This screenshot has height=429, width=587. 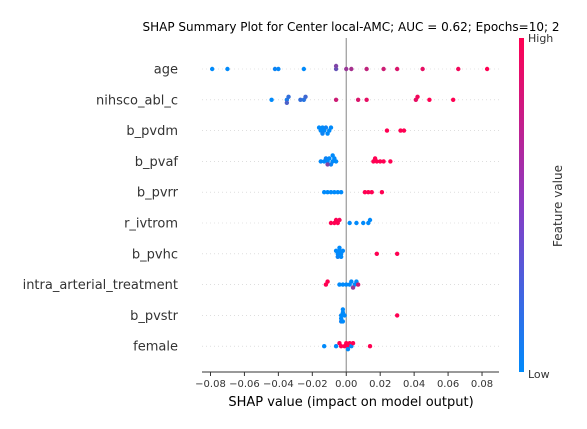 What do you see at coordinates (540, 38) in the screenshot?
I see `colorbar-high-label: High` at bounding box center [540, 38].